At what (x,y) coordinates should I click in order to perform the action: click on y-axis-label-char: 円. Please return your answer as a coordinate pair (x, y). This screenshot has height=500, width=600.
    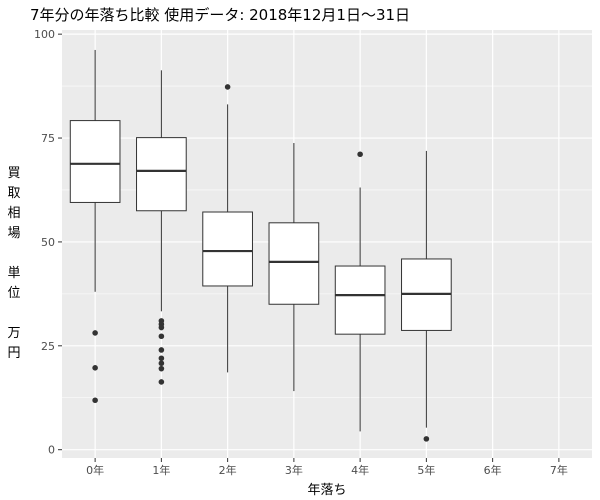
    Looking at the image, I should click on (14, 353).